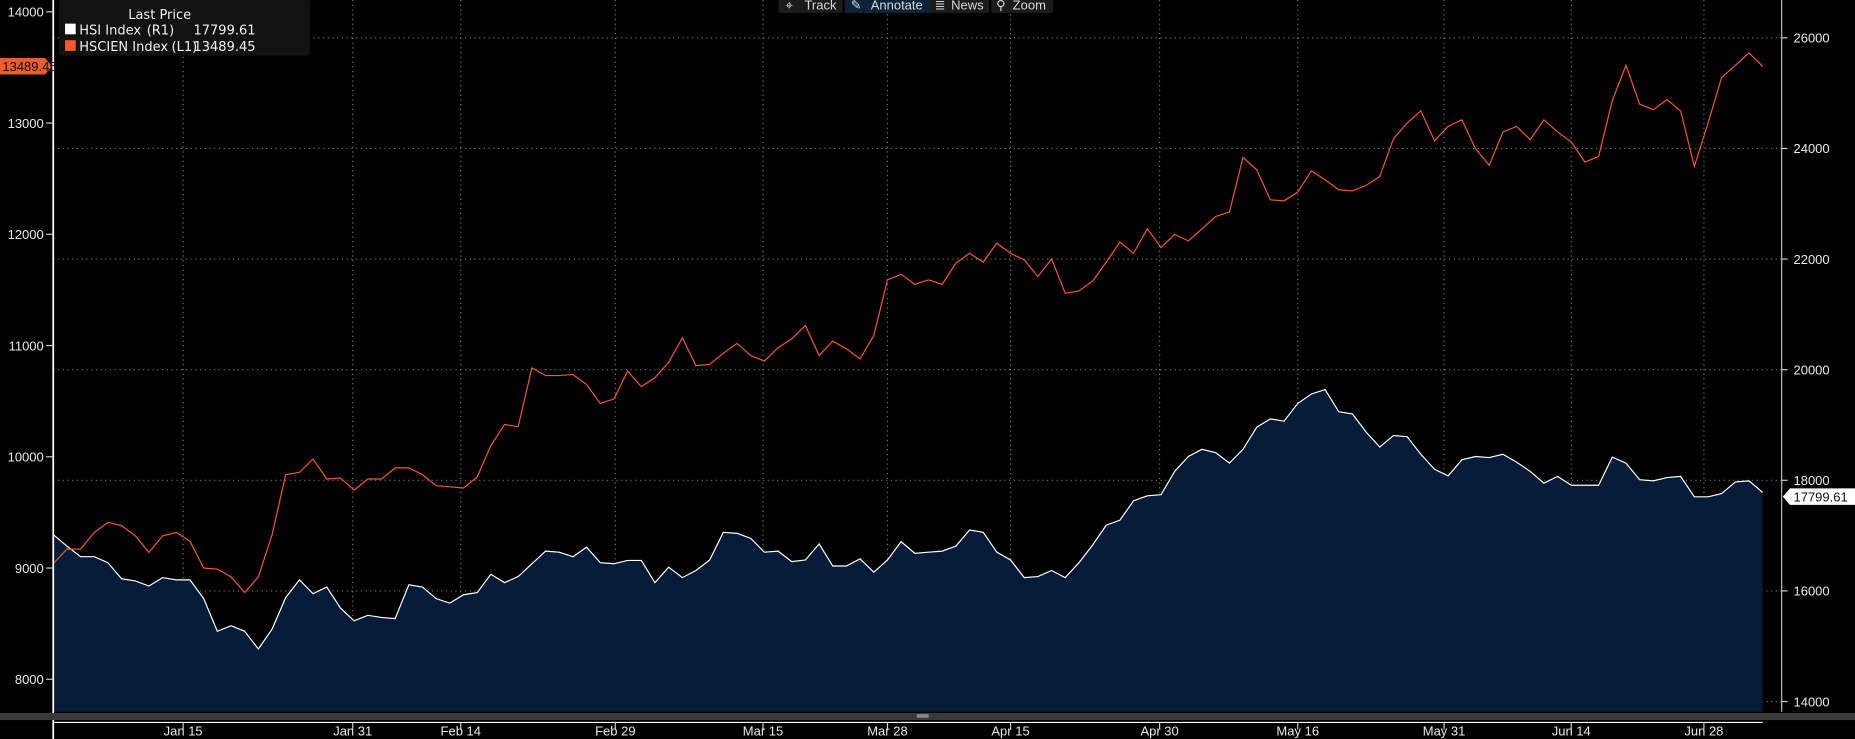 This screenshot has height=739, width=1855. Describe the element at coordinates (1811, 259) in the screenshot. I see `right-tick-label: 22000` at that location.